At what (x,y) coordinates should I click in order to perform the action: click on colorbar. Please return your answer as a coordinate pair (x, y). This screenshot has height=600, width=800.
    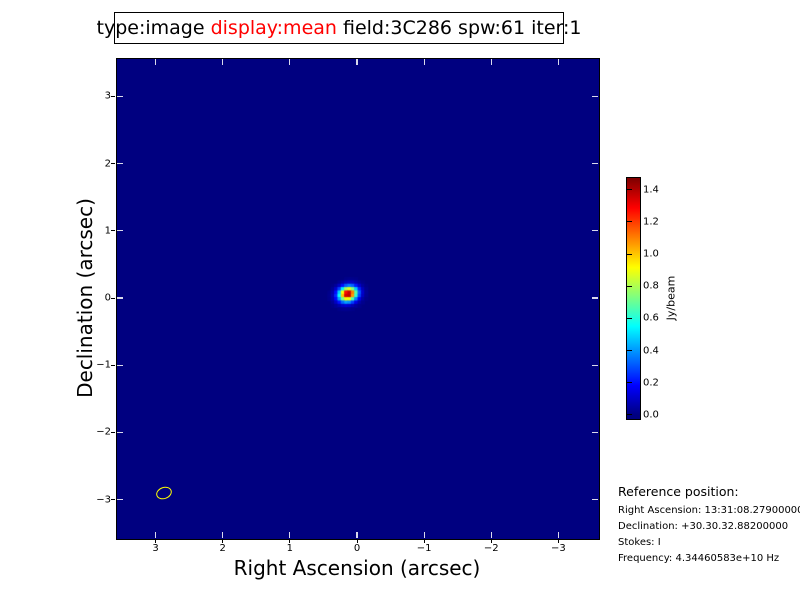
    Looking at the image, I should click on (633, 298).